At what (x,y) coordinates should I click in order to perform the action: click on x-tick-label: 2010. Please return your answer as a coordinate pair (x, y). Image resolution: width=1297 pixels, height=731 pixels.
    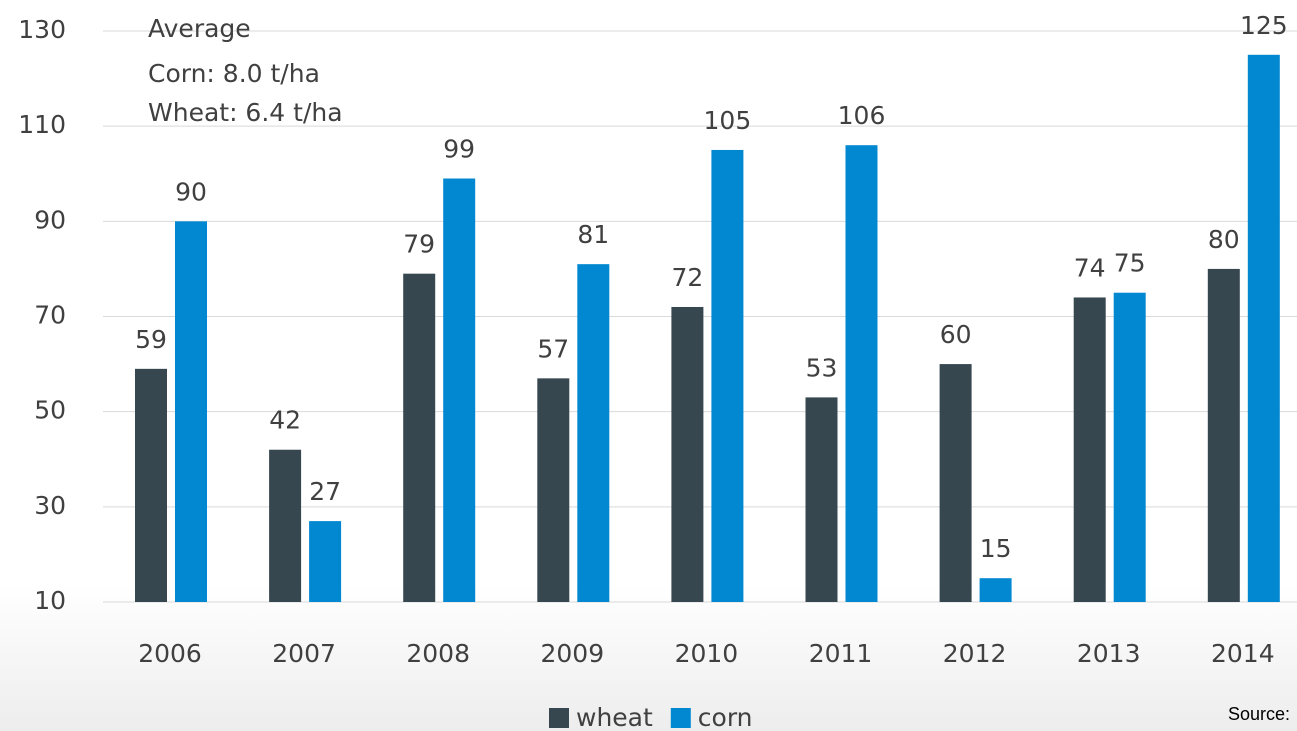
    Looking at the image, I should click on (707, 653).